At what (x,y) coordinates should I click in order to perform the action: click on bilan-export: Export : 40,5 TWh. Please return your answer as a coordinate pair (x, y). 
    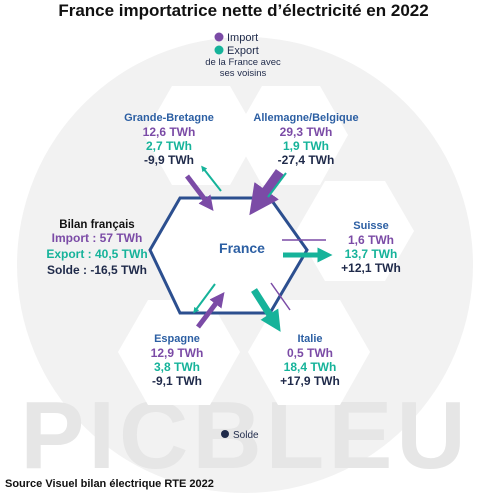
    Looking at the image, I should click on (96, 254).